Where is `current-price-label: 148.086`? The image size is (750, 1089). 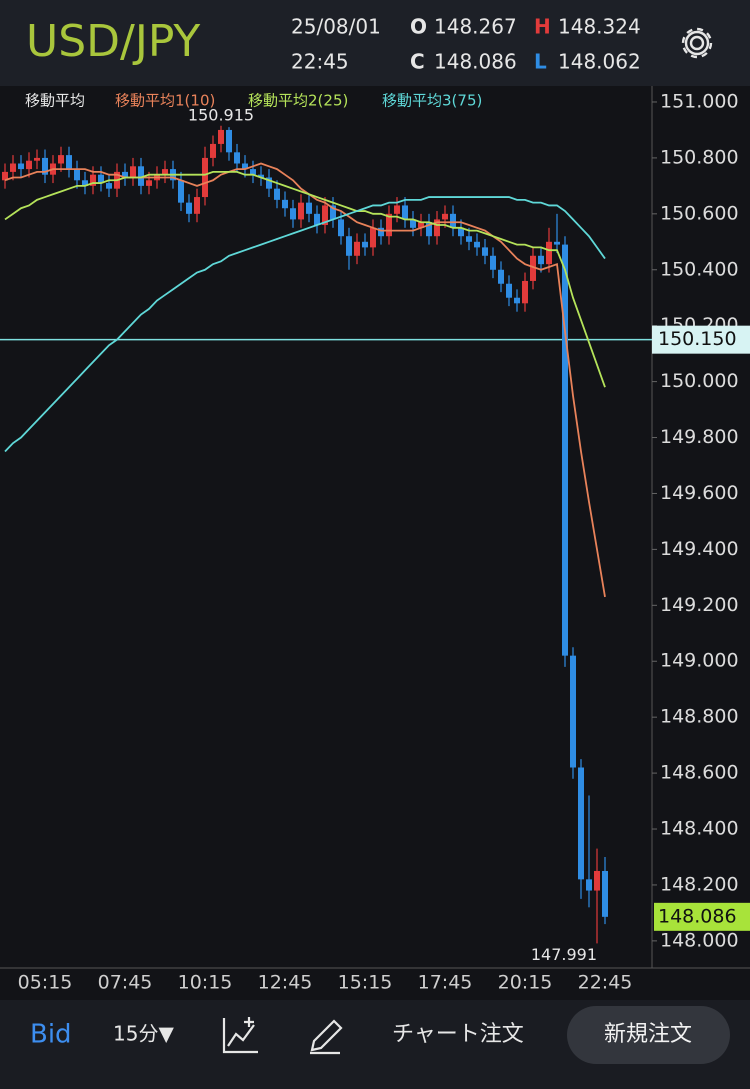 current-price-label: 148.086 is located at coordinates (697, 916).